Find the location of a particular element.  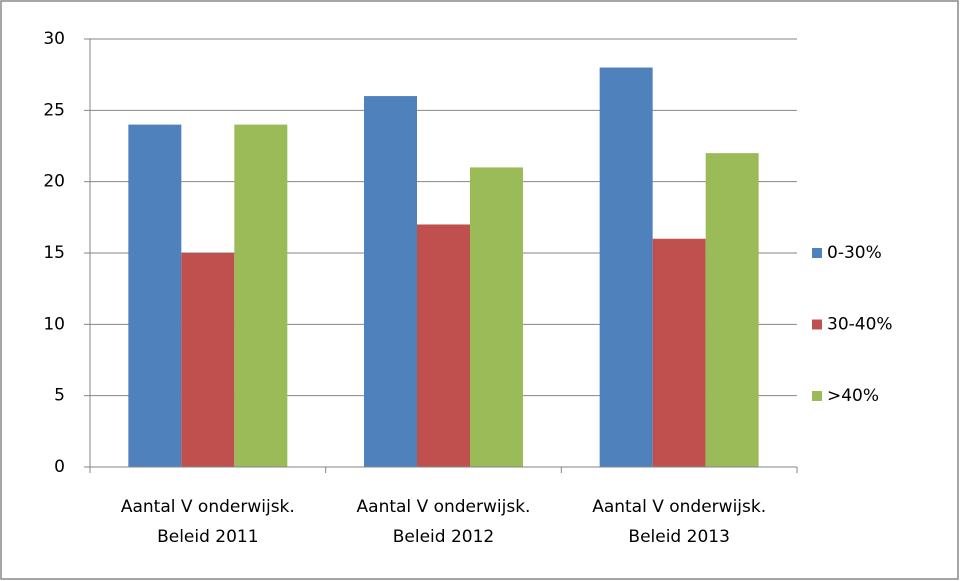

legend-label: 30-40% is located at coordinates (860, 325).